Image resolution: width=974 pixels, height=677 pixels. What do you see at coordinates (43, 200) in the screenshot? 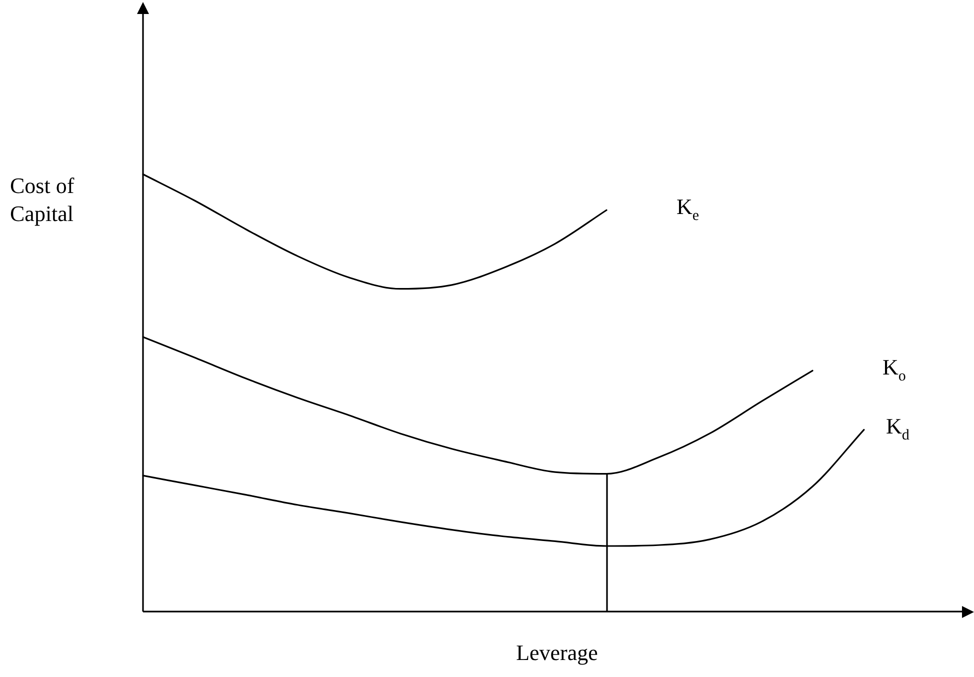
I see `y-axis-title: Cost of Capital` at bounding box center [43, 200].